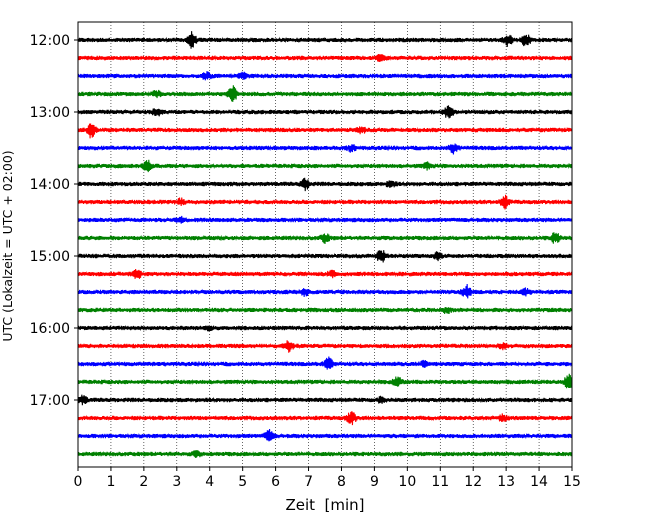 The width and height of the screenshot is (650, 524). Describe the element at coordinates (50, 401) in the screenshot. I see `y-tick-label: 17:00` at that location.